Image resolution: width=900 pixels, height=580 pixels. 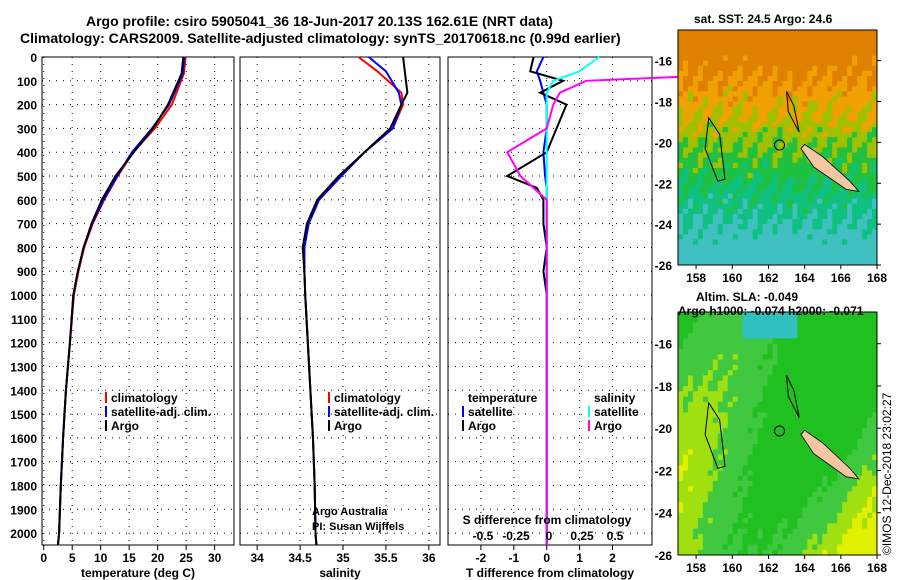 I want to click on x-tick-label: 5, so click(x=72, y=558).